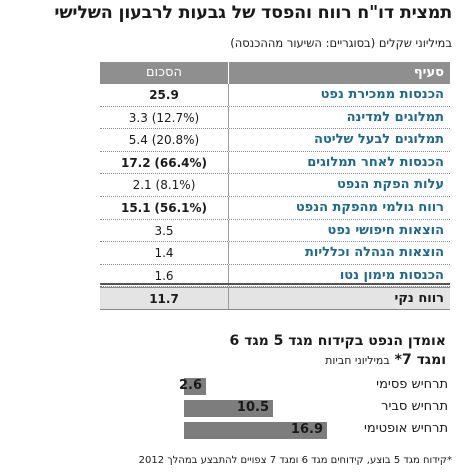  What do you see at coordinates (391, 275) in the screenshot?
I see `row-label: הכנסות מימון נטו` at bounding box center [391, 275].